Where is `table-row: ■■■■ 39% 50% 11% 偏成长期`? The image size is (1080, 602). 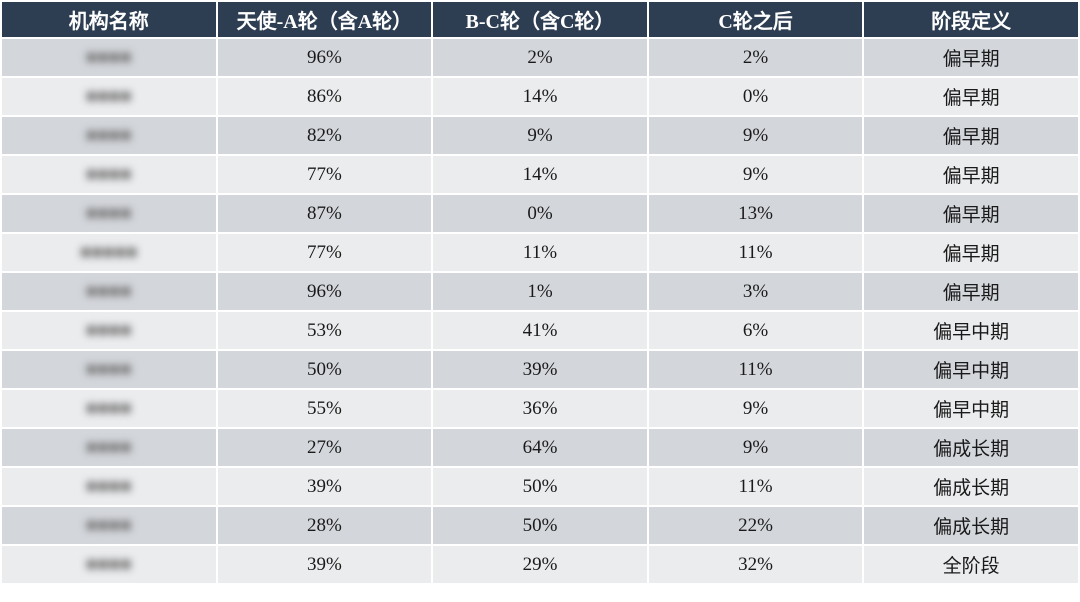
table-row: ■■■■ 39% 50% 11% 偏成长期 is located at coordinates (540, 486).